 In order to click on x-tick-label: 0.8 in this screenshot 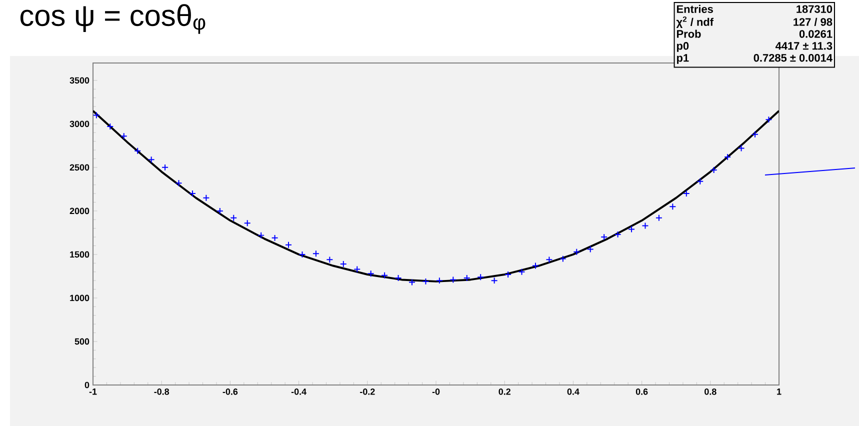, I will do `click(710, 391)`.